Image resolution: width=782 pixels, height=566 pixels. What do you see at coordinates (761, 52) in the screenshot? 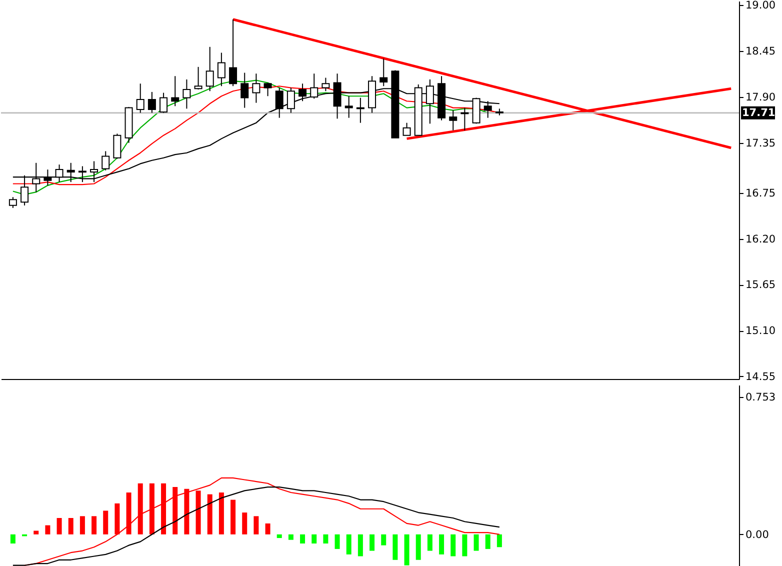
I see `y-tick-label: 18.45` at bounding box center [761, 52].